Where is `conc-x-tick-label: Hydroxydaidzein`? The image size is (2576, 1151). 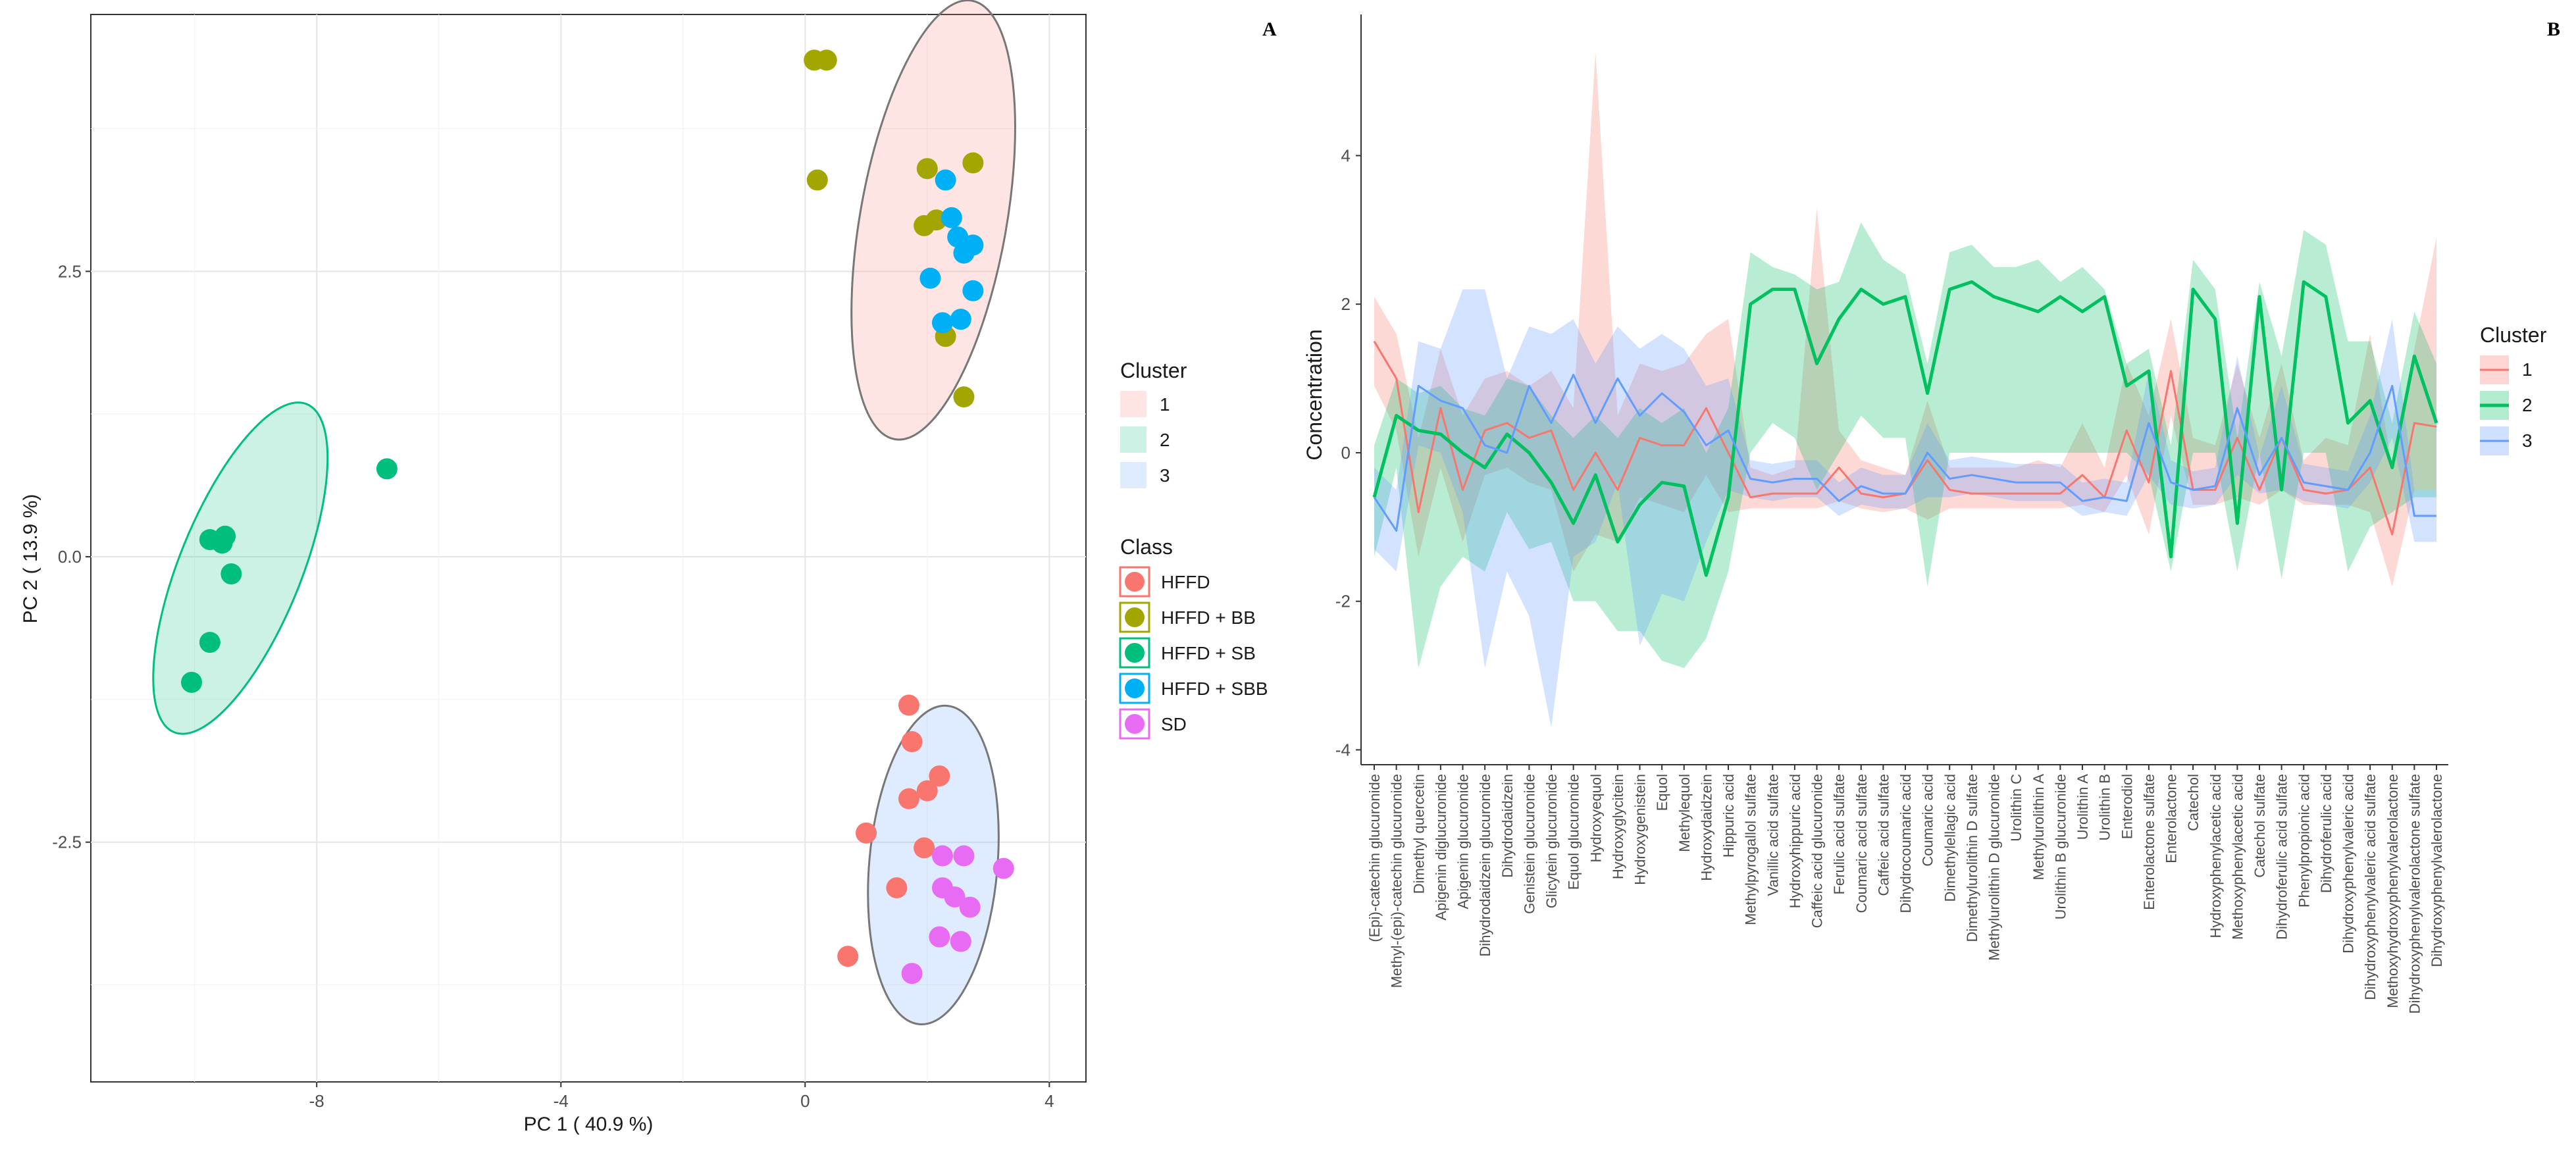 conc-x-tick-label: Hydroxydaidzein is located at coordinates (1706, 828).